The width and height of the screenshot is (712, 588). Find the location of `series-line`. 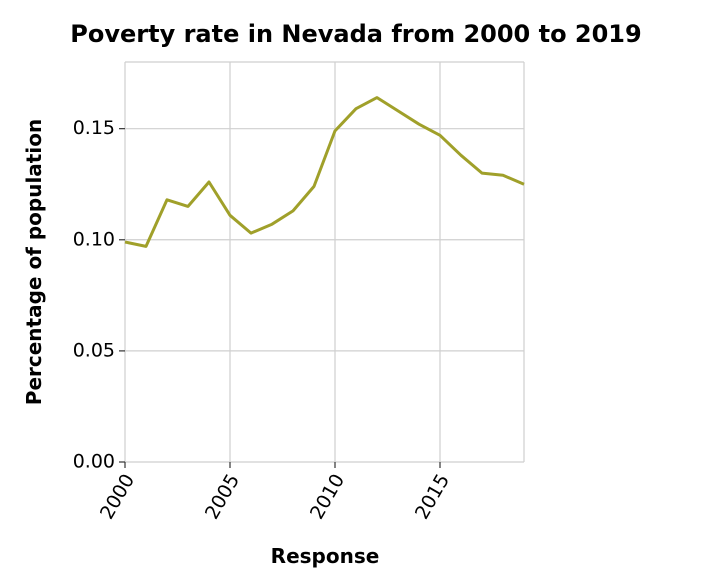

series-line is located at coordinates (324, 172).